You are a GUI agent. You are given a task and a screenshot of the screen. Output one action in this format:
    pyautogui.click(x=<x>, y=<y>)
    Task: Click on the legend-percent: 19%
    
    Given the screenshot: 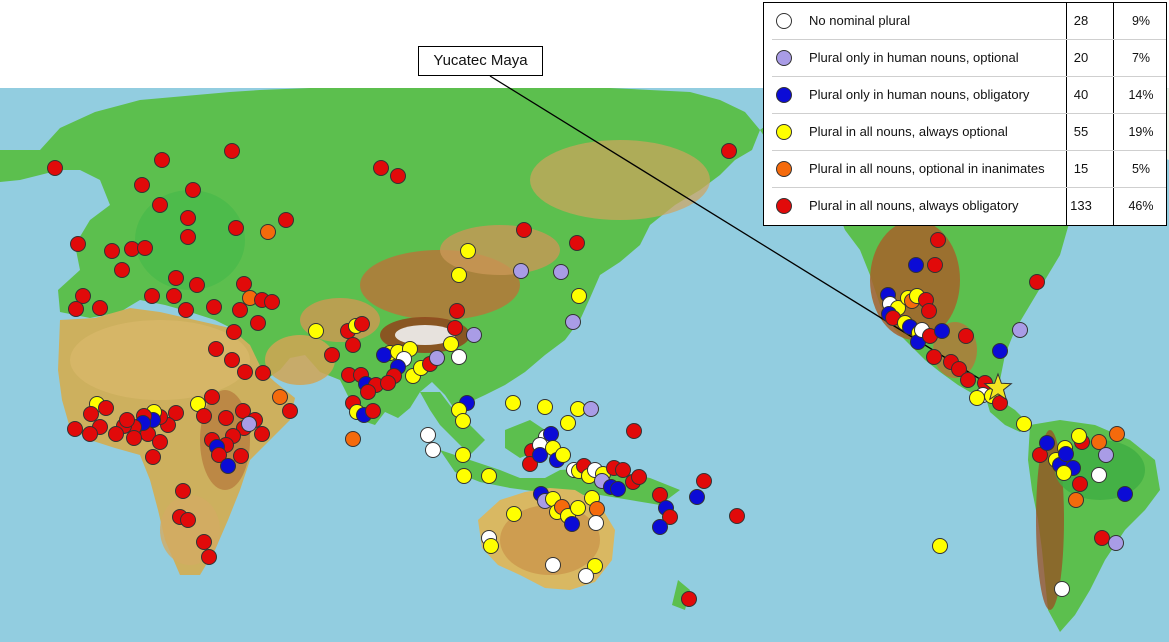 What is the action you would take?
    pyautogui.click(x=1141, y=132)
    